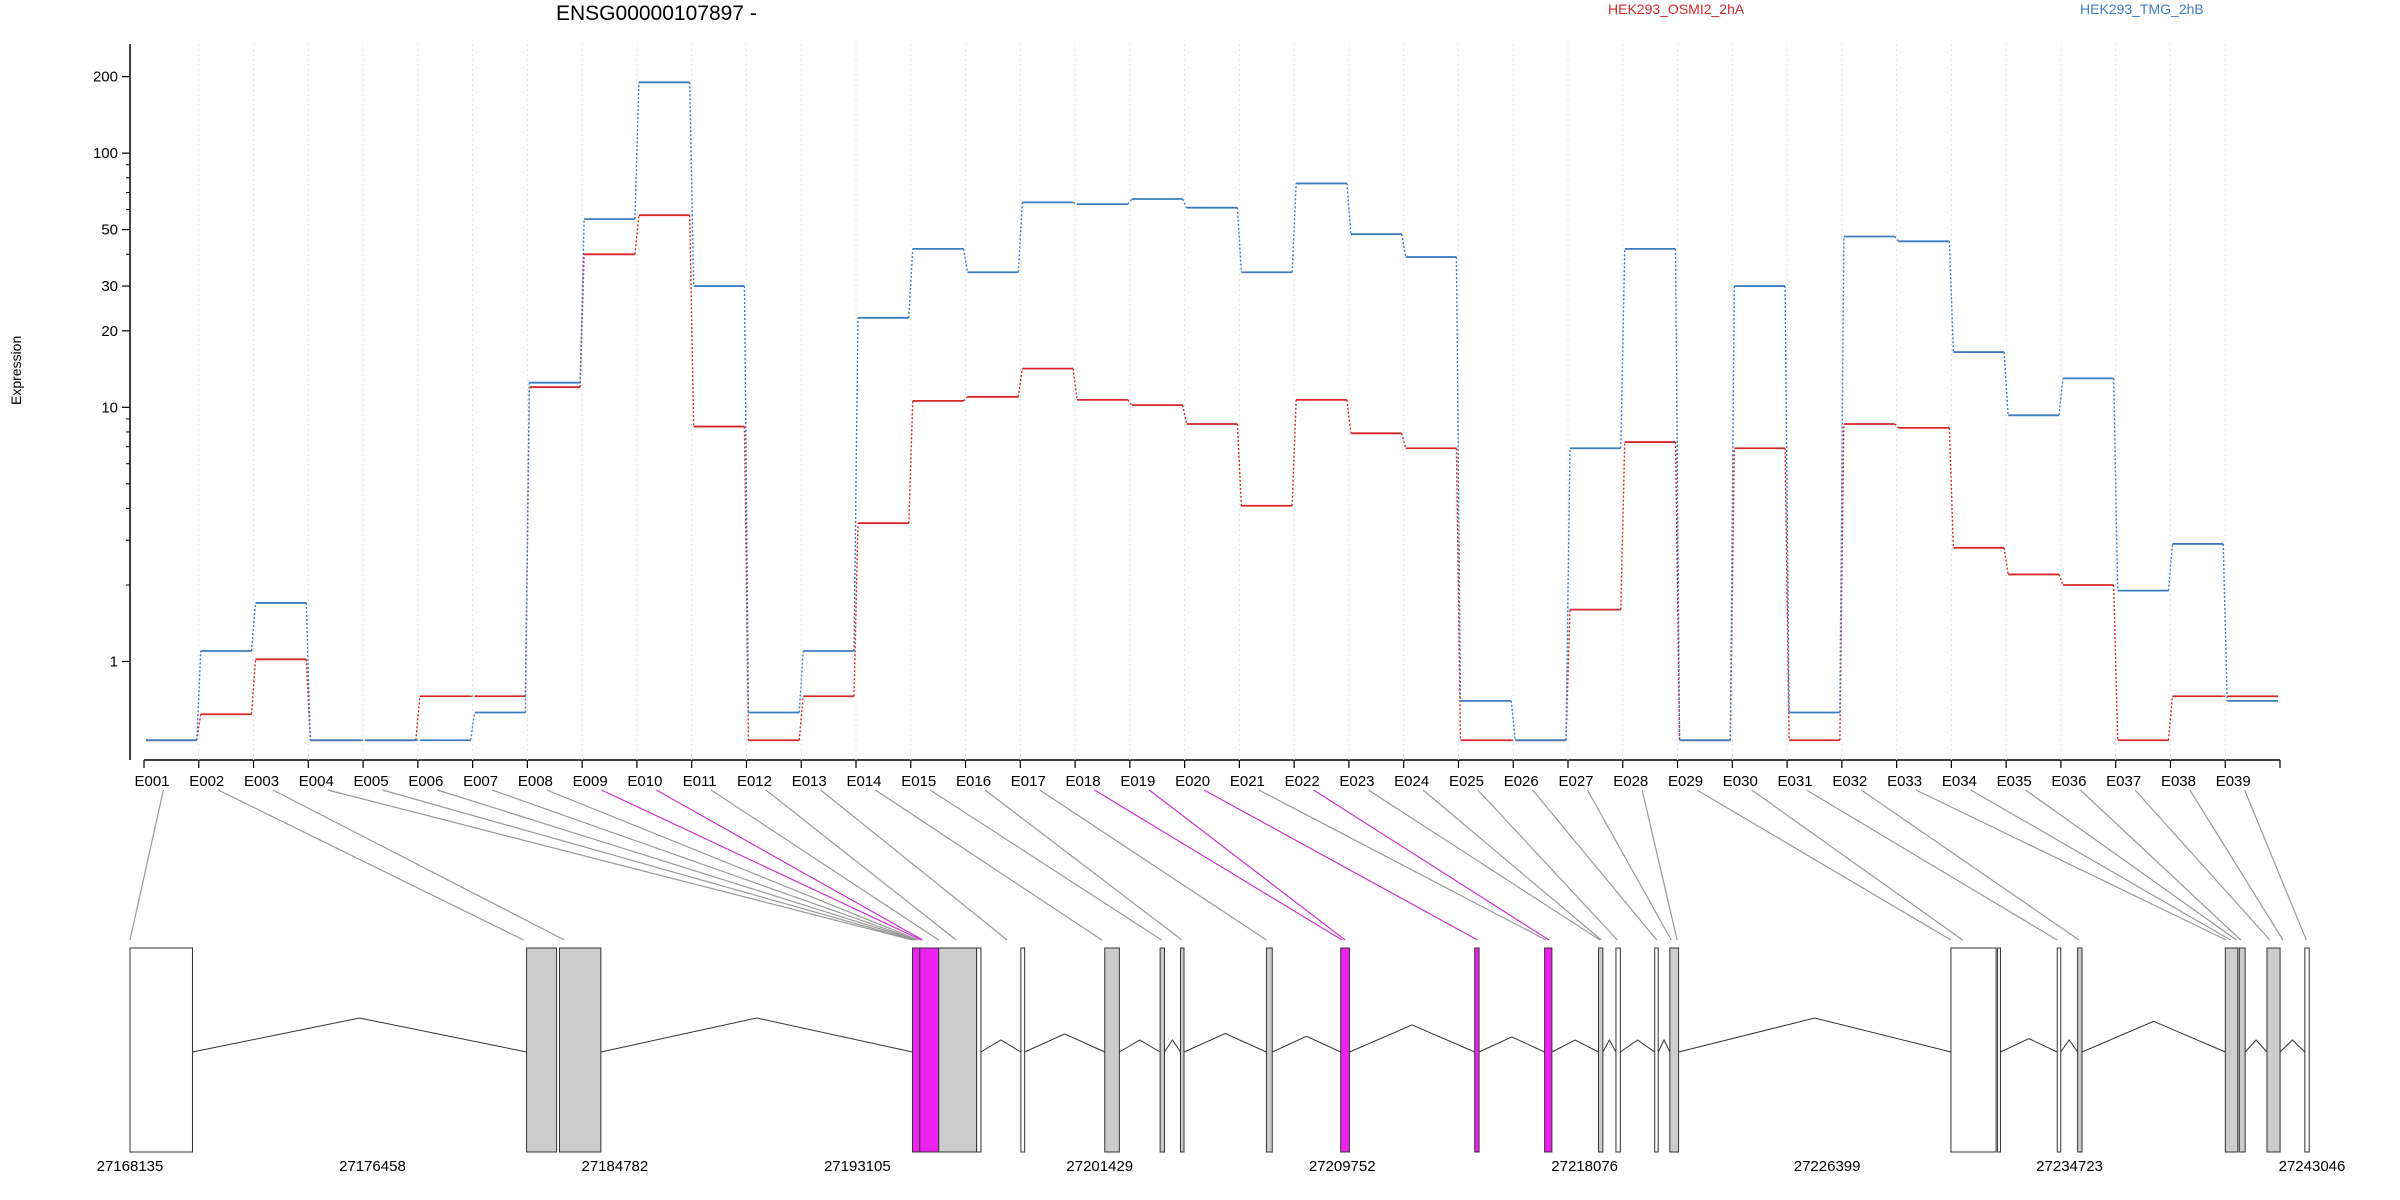 Image resolution: width=2400 pixels, height=1200 pixels. I want to click on x-tick-label: E035, so click(2014, 781).